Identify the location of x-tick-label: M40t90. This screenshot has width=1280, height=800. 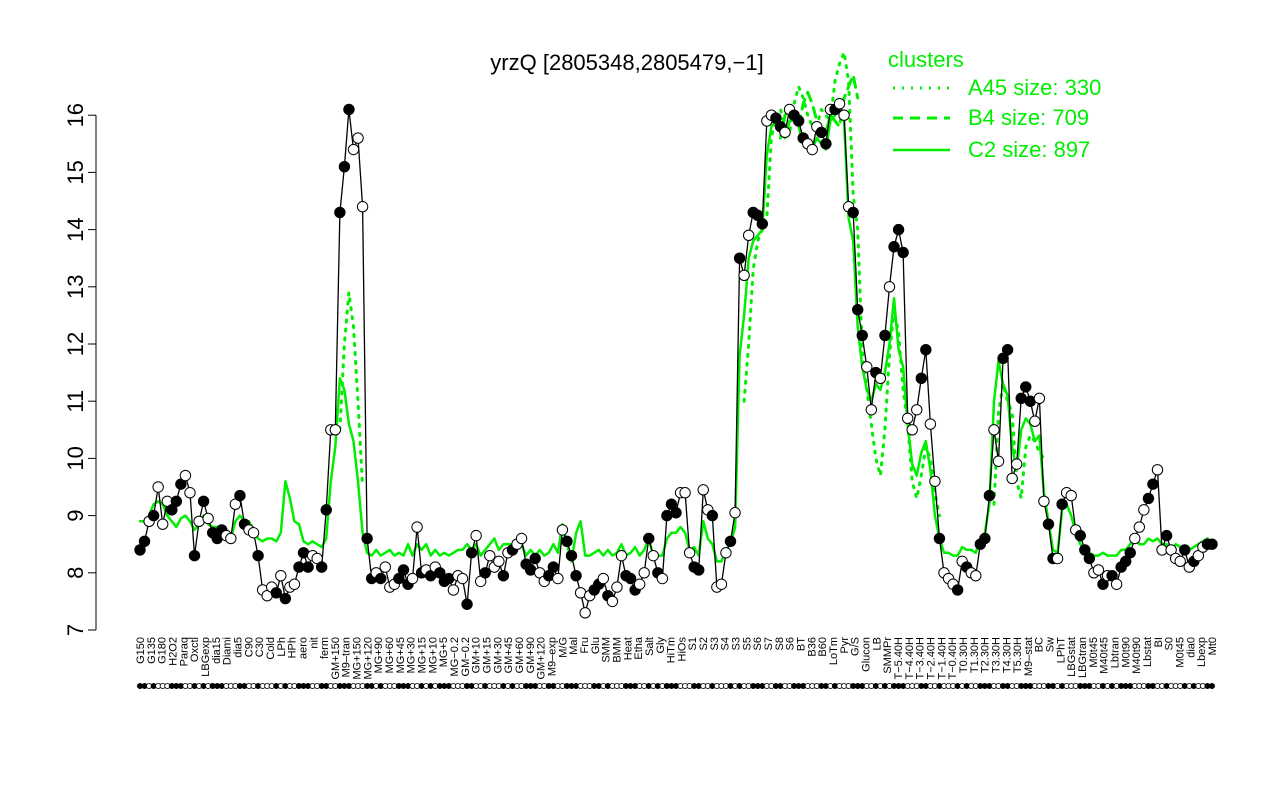
(1137, 655).